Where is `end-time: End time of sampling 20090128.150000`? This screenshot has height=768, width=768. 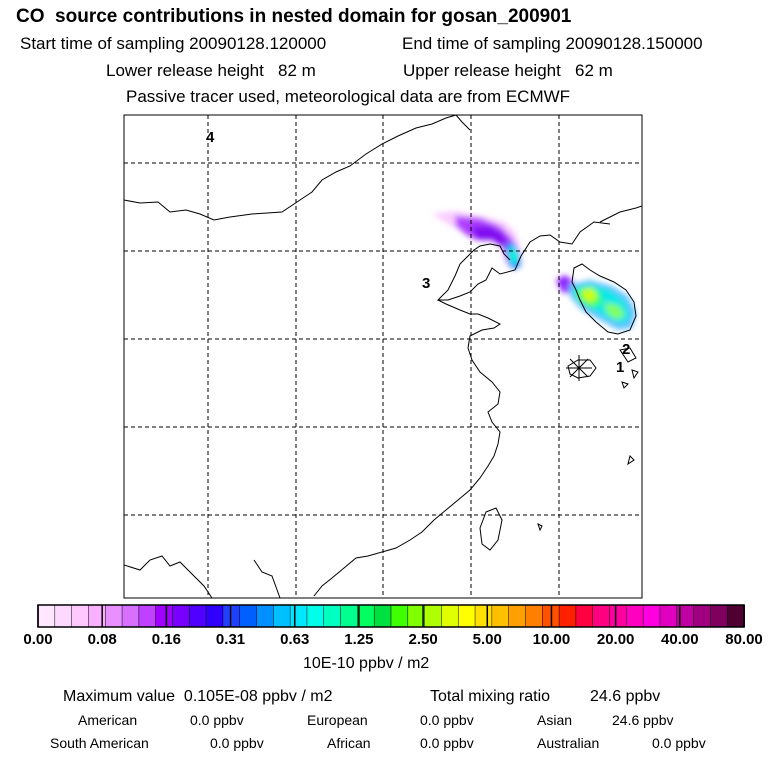 end-time: End time of sampling 20090128.150000 is located at coordinates (552, 43).